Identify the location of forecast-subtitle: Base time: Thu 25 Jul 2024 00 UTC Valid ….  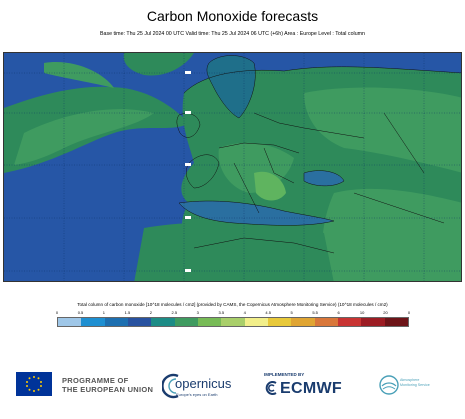
(232, 34).